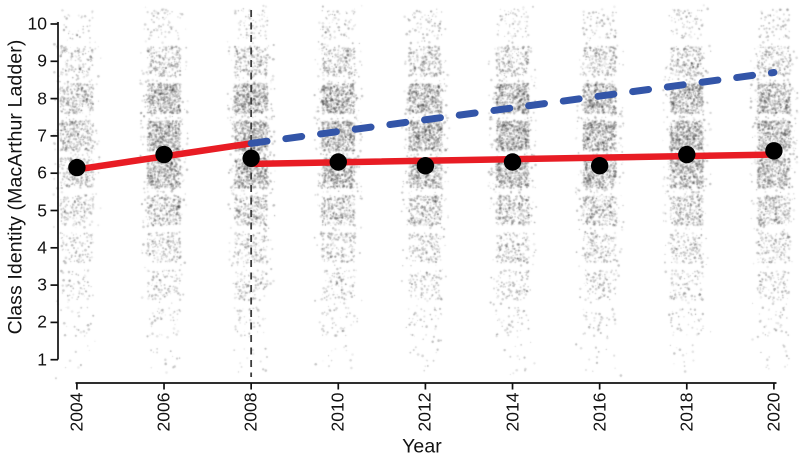 This screenshot has height=463, width=800. Describe the element at coordinates (337, 412) in the screenshot. I see `x-tick-label: 2010` at that location.